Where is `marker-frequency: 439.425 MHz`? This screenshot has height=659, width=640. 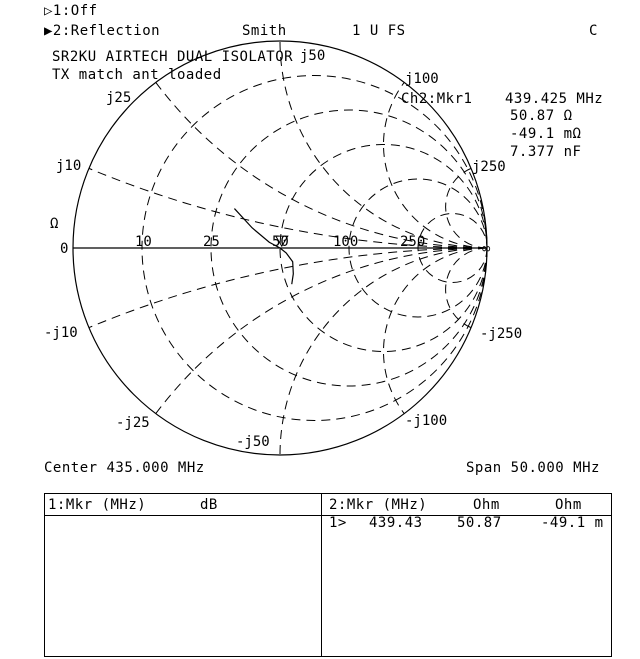
marker-frequency: 439.425 MHz is located at coordinates (554, 99).